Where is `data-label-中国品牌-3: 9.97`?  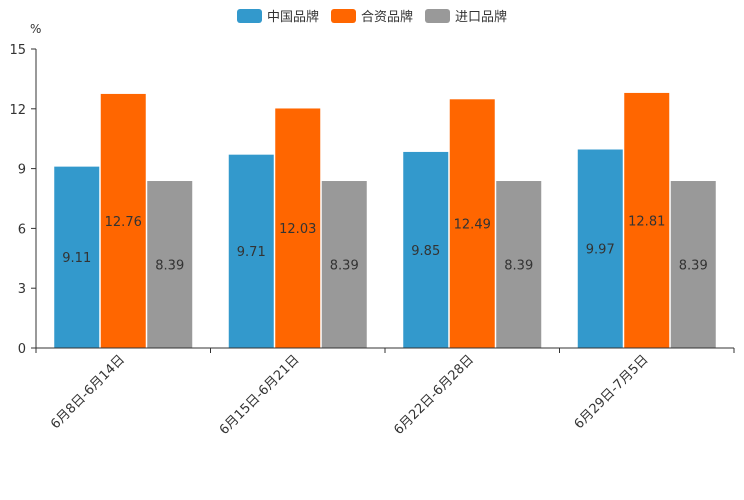
data-label-中国品牌-3: 9.97 is located at coordinates (600, 250).